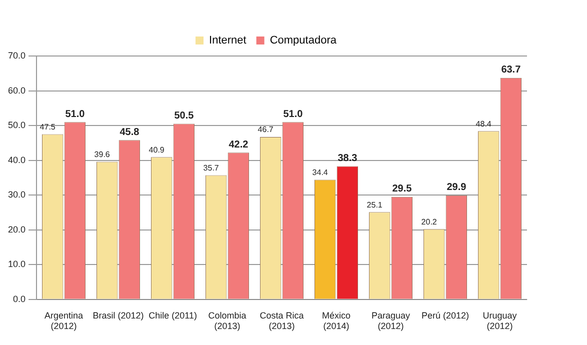 The height and width of the screenshot is (345, 587). Describe the element at coordinates (238, 144) in the screenshot. I see `data-label: 42.2` at that location.